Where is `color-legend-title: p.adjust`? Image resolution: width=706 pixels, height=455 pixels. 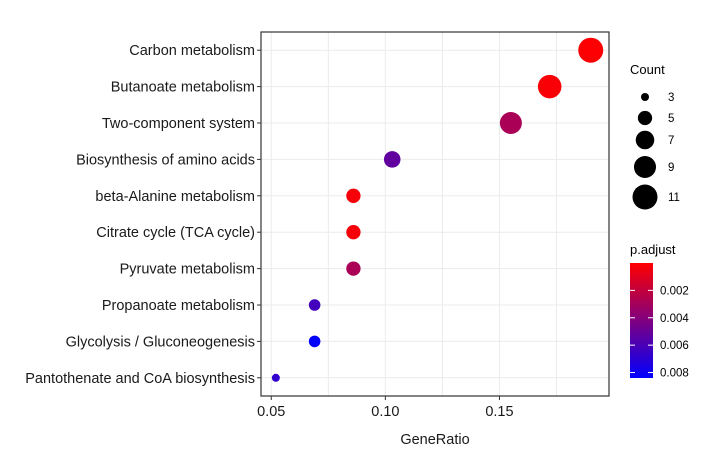
color-legend-title: p.adjust is located at coordinates (653, 249).